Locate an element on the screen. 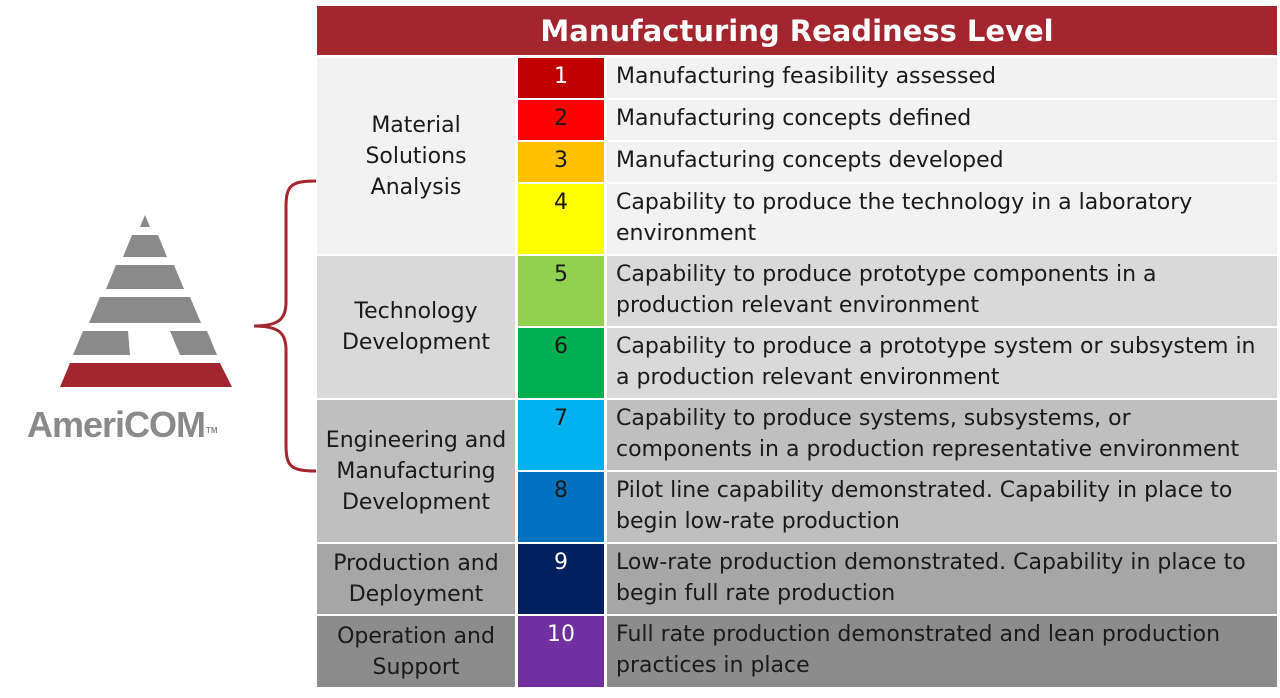 Image resolution: width=1280 pixels, height=698 pixels. phase-label: Operation and Support is located at coordinates (416, 651).